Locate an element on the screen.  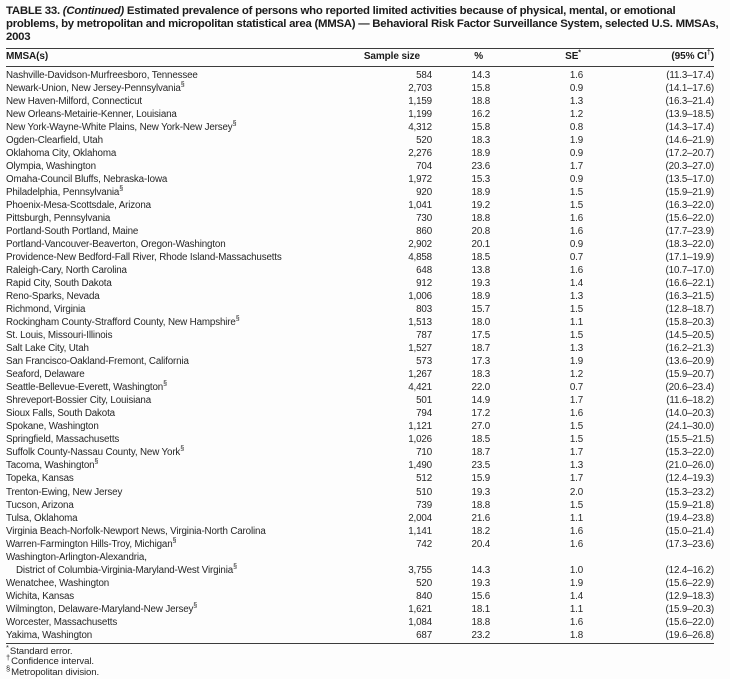
percent-value: 20.8 is located at coordinates (481, 232).